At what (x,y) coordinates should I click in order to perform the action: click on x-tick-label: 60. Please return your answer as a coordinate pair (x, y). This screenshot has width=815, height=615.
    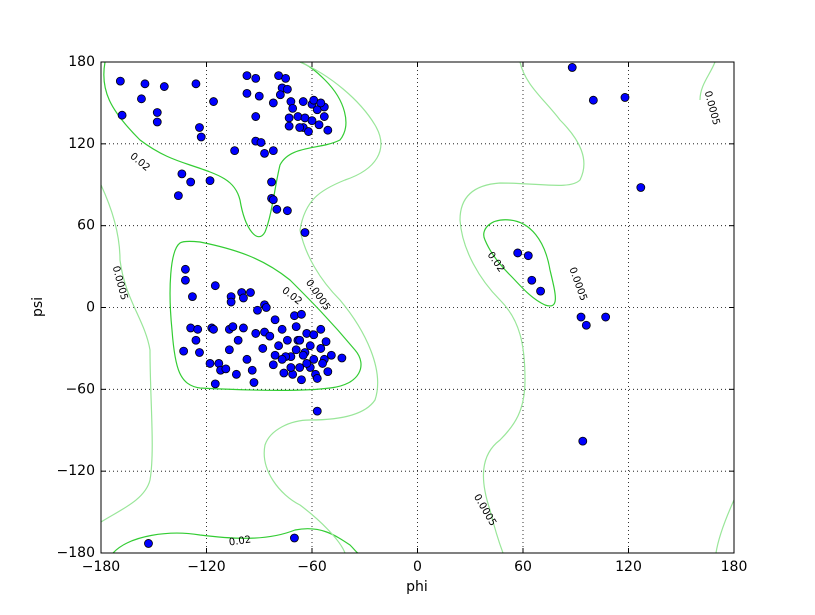
    Looking at the image, I should click on (523, 567).